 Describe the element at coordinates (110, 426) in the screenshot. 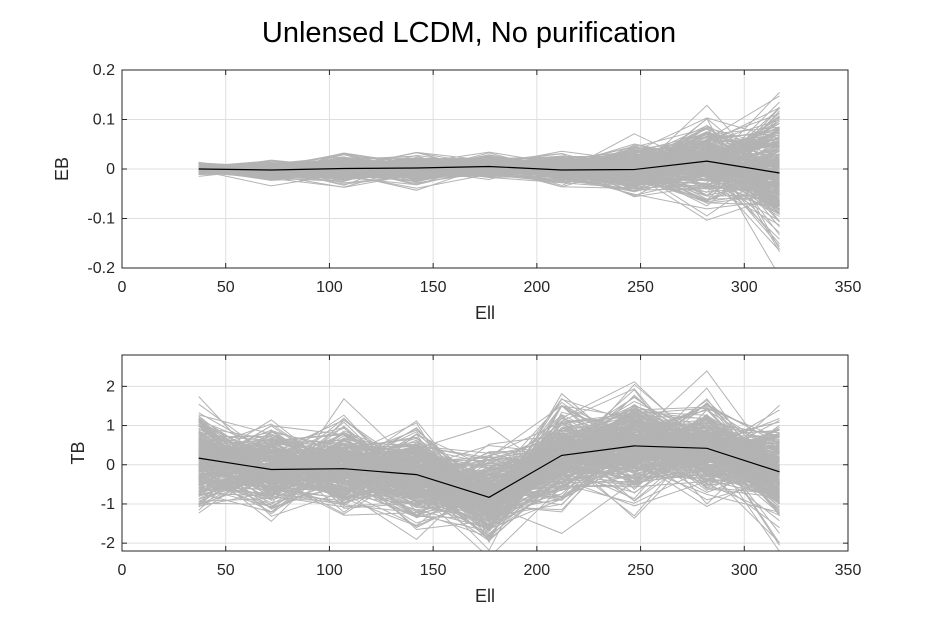

I see `y-tick-label: 1` at that location.